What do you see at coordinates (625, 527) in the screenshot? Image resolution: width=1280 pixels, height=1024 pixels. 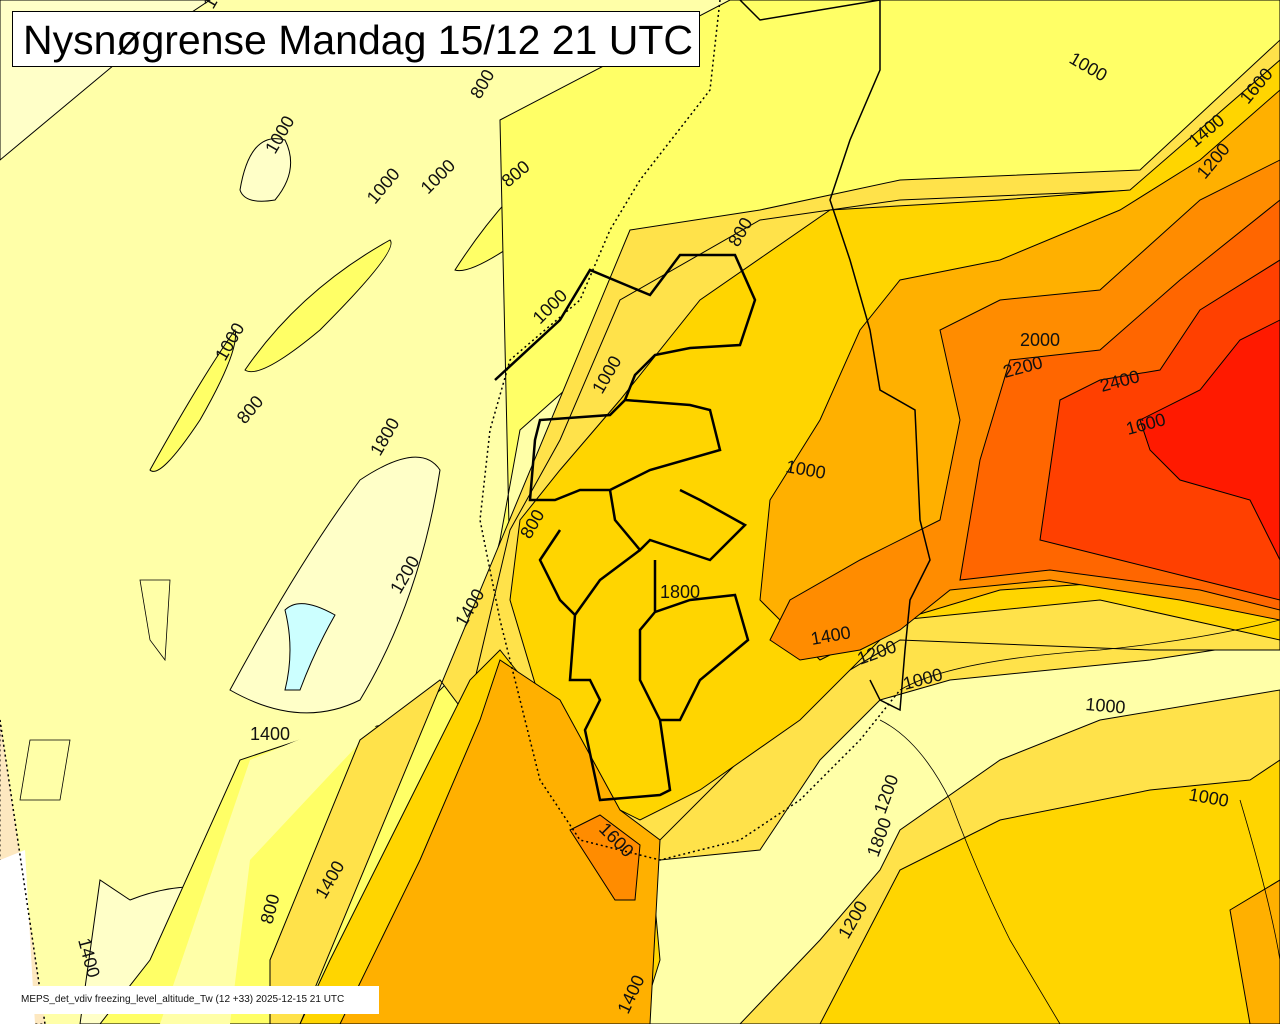 I see `county-borders` at bounding box center [625, 527].